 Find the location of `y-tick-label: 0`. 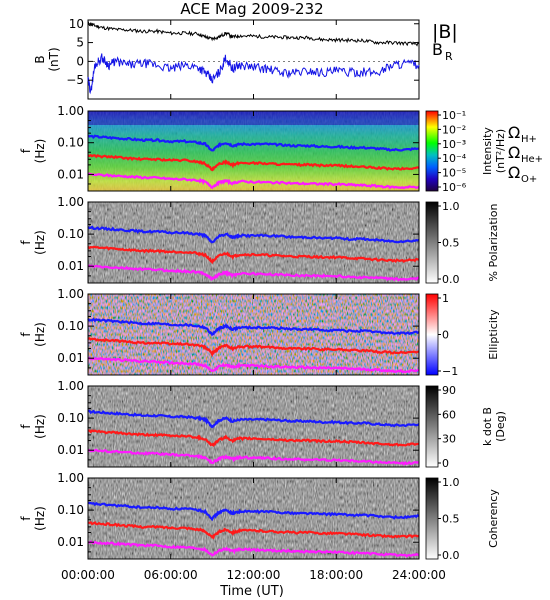

y-tick-label: 0 is located at coordinates (80, 61).